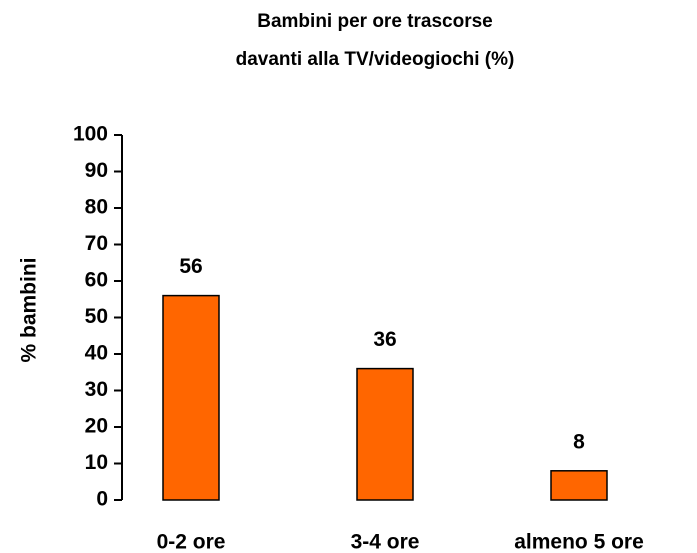  Describe the element at coordinates (96, 426) in the screenshot. I see `y-tick-label: 20` at that location.